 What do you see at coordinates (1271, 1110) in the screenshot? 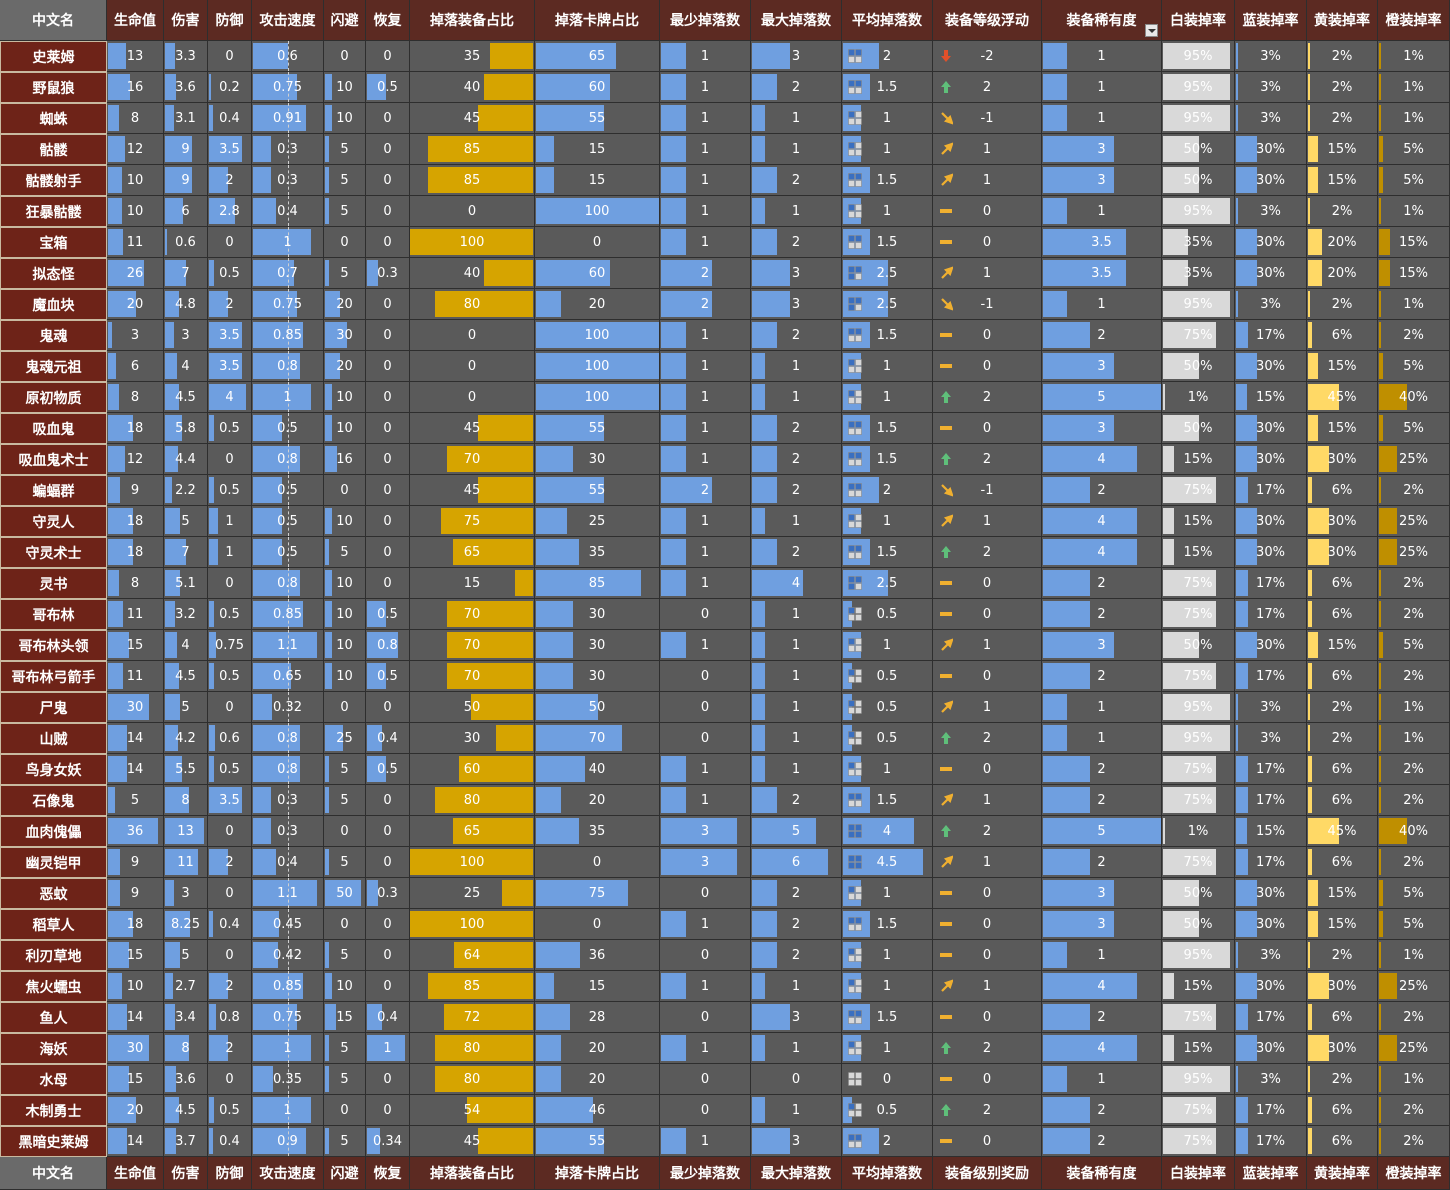
I see `cell-b: 17%` at bounding box center [1271, 1110].